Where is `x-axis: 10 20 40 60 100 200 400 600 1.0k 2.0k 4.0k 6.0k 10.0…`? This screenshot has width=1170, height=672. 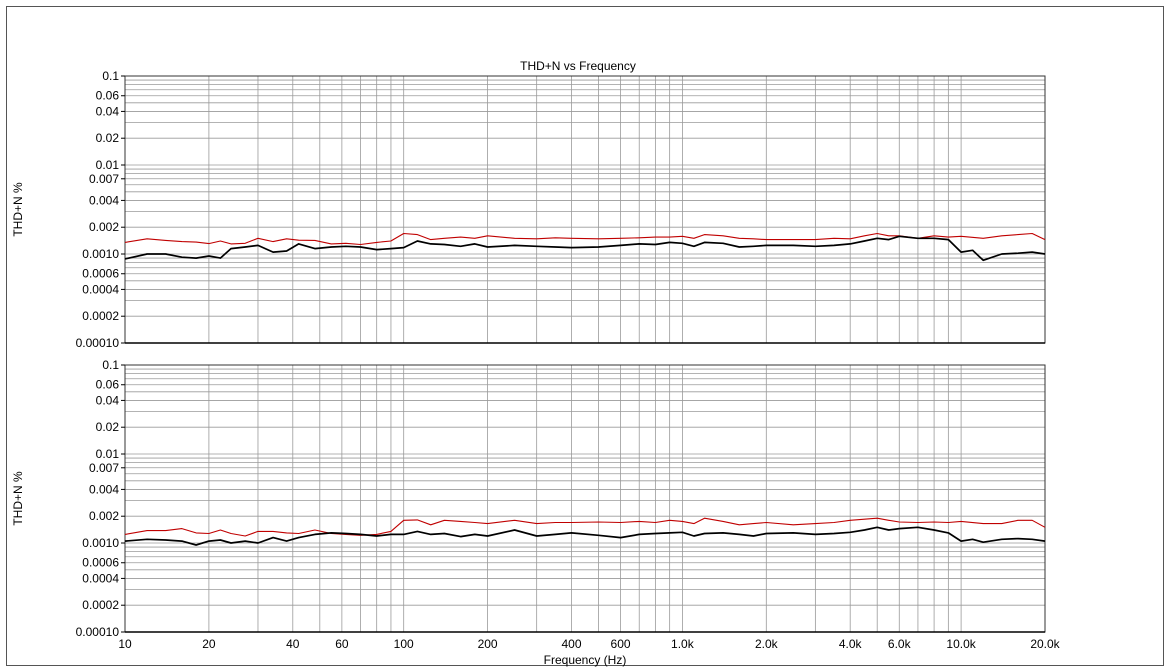
x-axis: 10 20 40 60 100 200 400 600 1.0k 2.0k 4.0k 6.0k 10.0… is located at coordinates (589, 644).